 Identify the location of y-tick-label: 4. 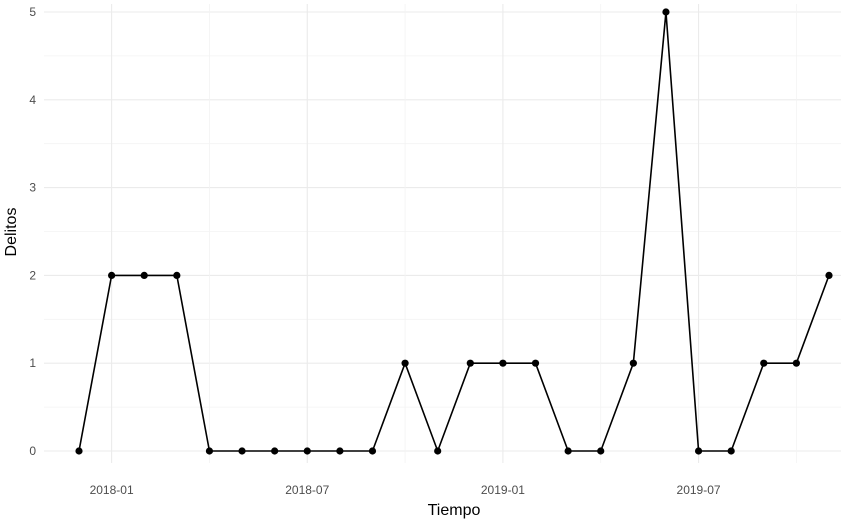
(32, 100).